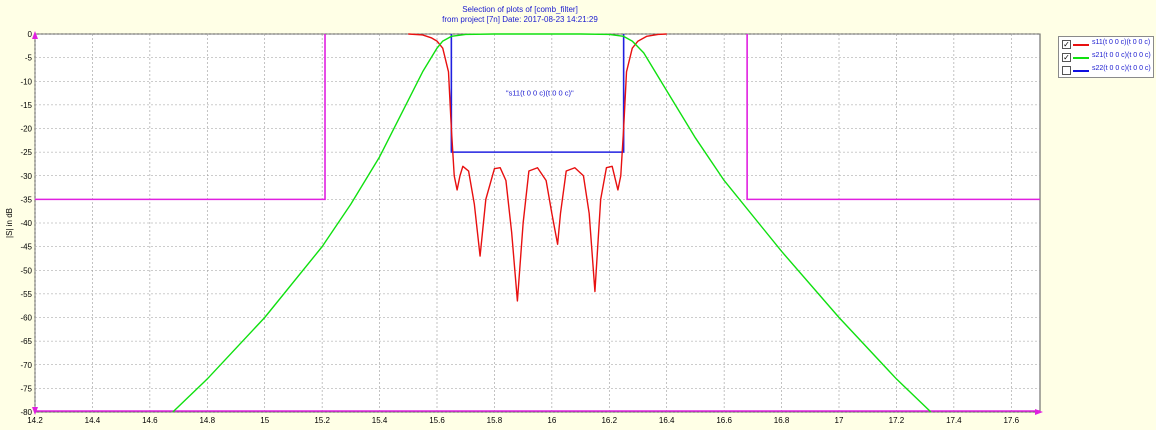  What do you see at coordinates (29, 58) in the screenshot?
I see `y-tick-label: -5` at bounding box center [29, 58].